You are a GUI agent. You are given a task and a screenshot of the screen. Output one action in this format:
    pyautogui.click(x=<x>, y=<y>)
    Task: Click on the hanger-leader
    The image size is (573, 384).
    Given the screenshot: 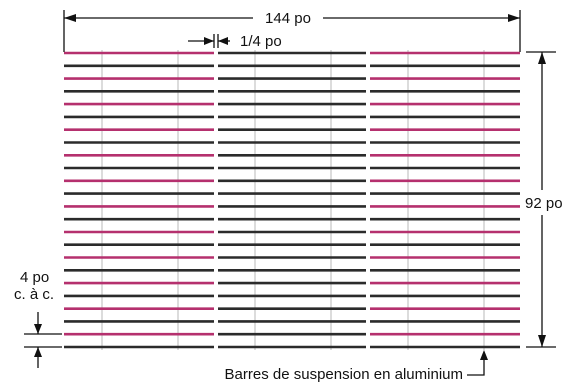 What is the action you would take?
    pyautogui.click(x=476, y=367)
    